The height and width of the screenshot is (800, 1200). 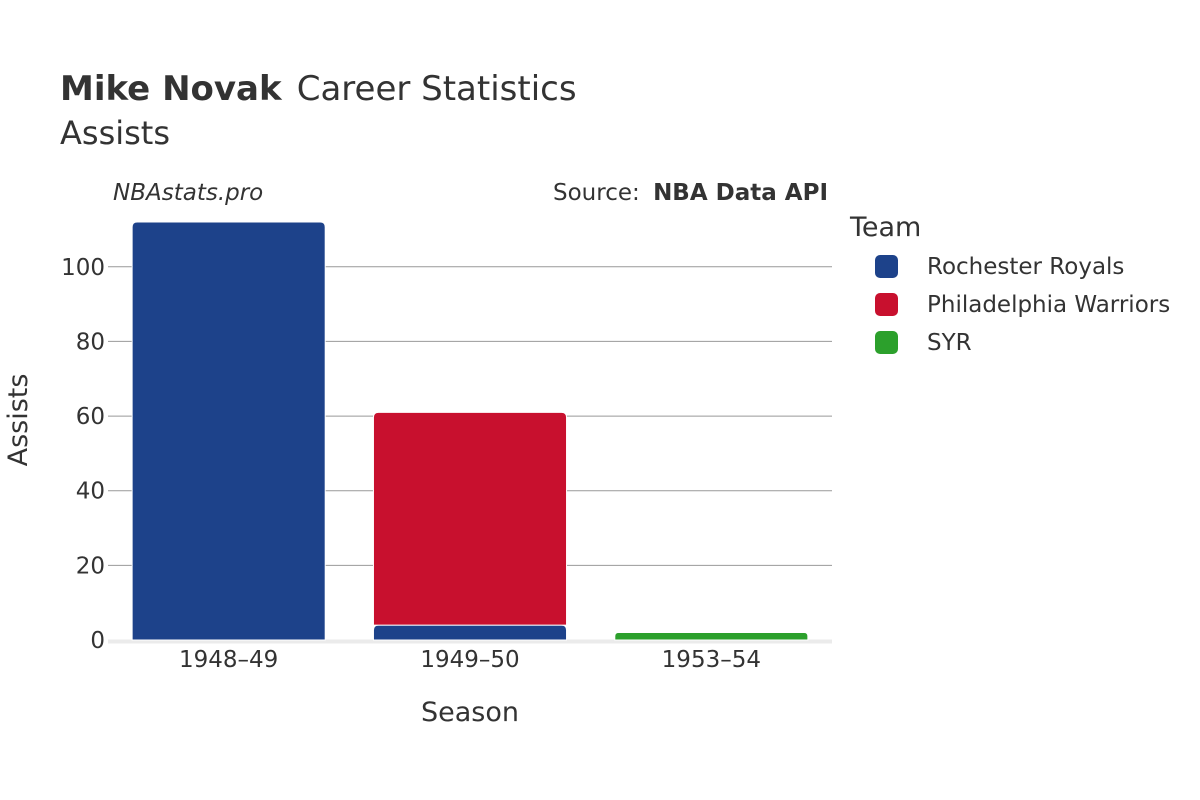 I want to click on y-tick-label: 20, so click(x=90, y=566).